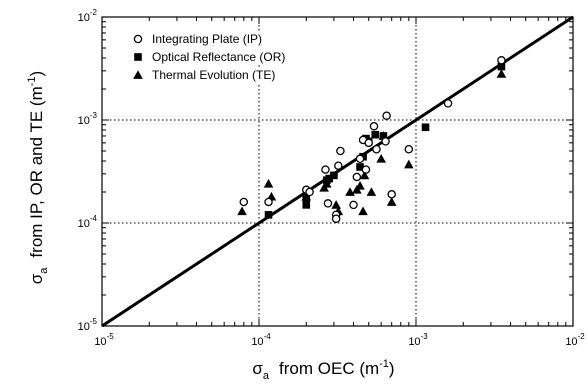 Image resolution: width=588 pixels, height=385 pixels. Describe the element at coordinates (384, 364) in the screenshot. I see `x-label-superscript: -1` at that location.